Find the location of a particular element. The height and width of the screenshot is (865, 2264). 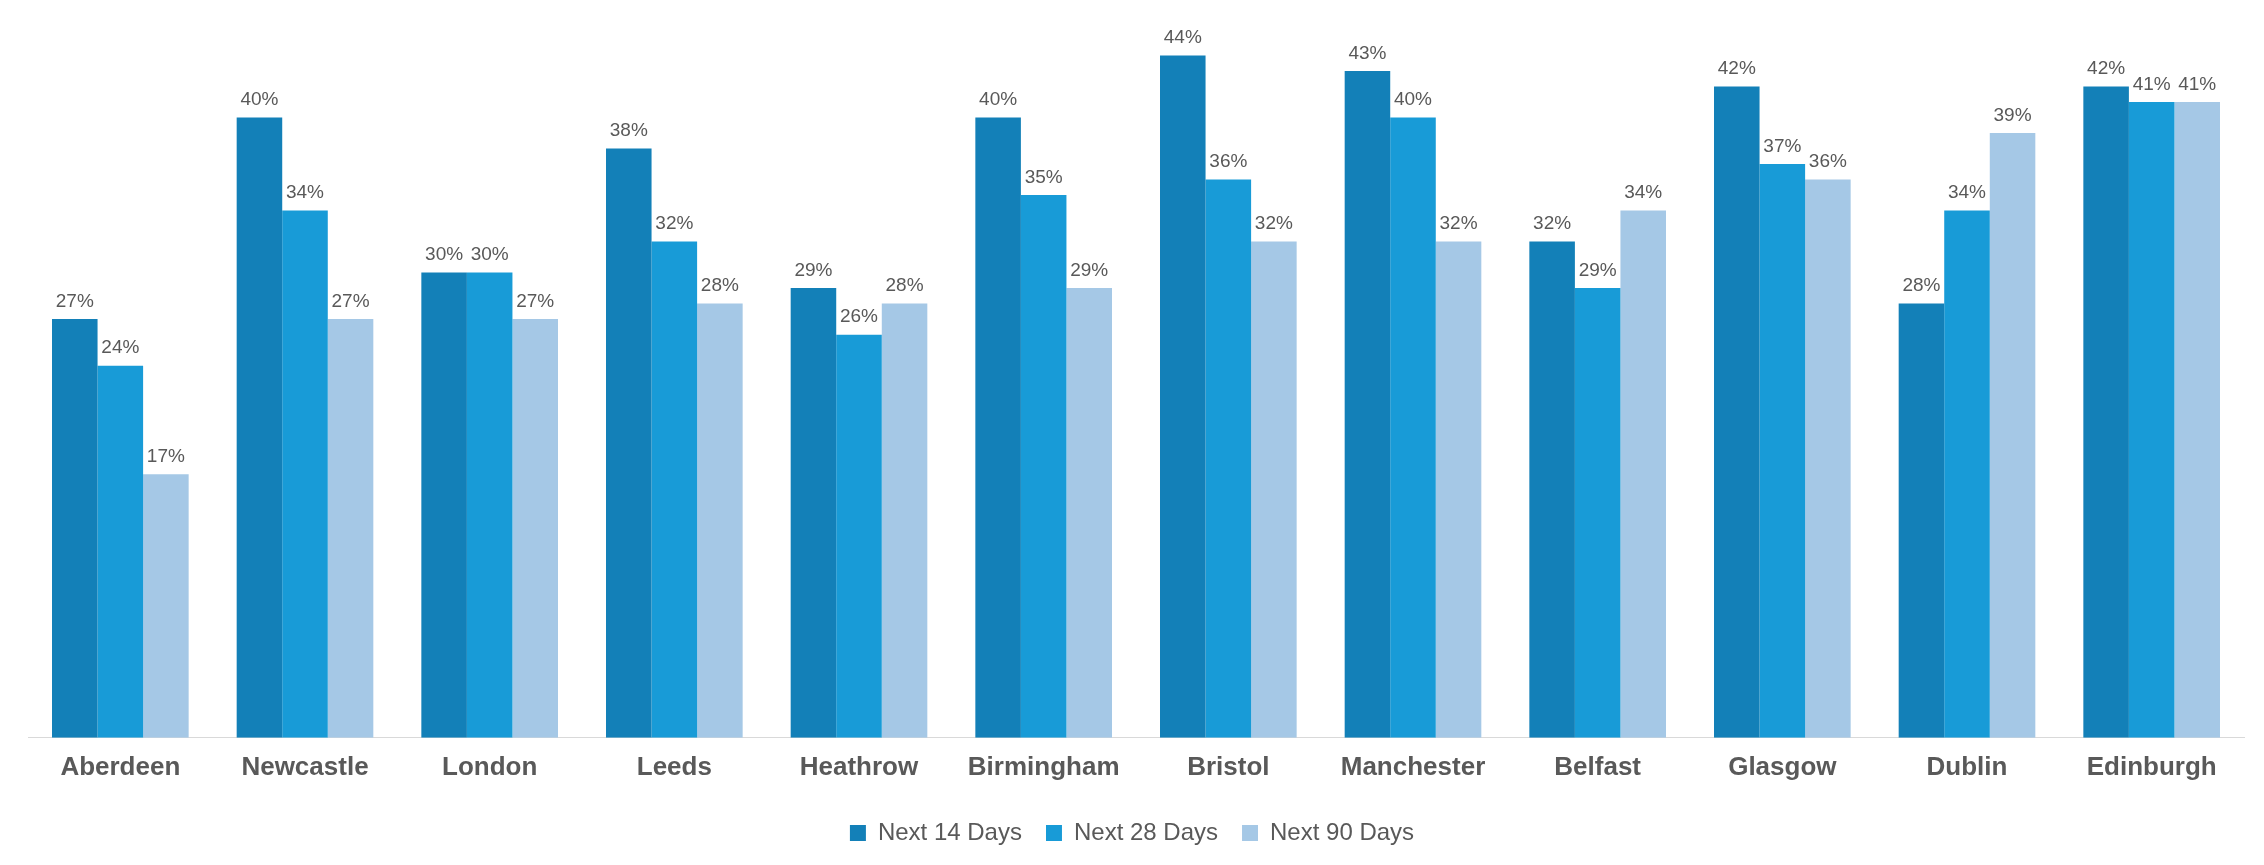

data-label: 17% is located at coordinates (165, 455).